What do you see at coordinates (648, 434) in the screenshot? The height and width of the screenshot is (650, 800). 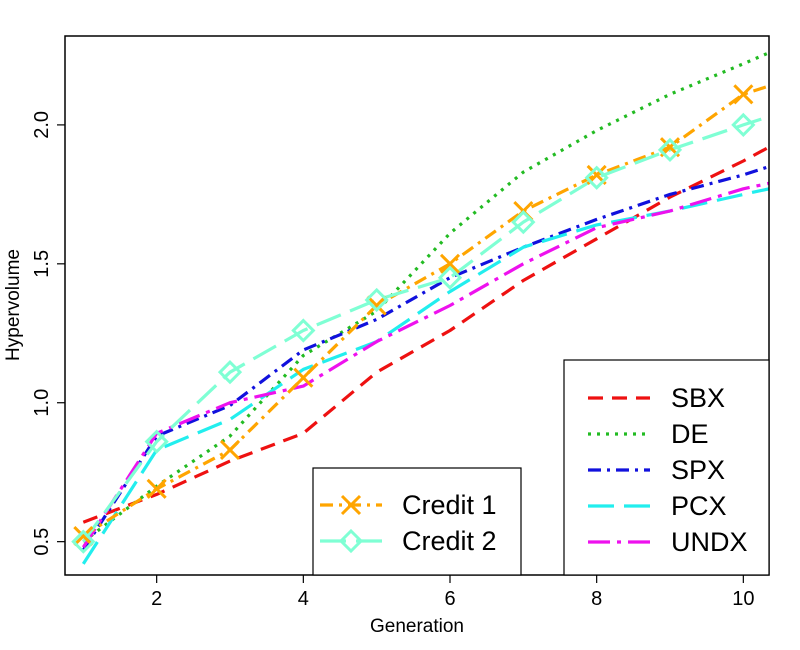 I see `legend-item-de: DE` at bounding box center [648, 434].